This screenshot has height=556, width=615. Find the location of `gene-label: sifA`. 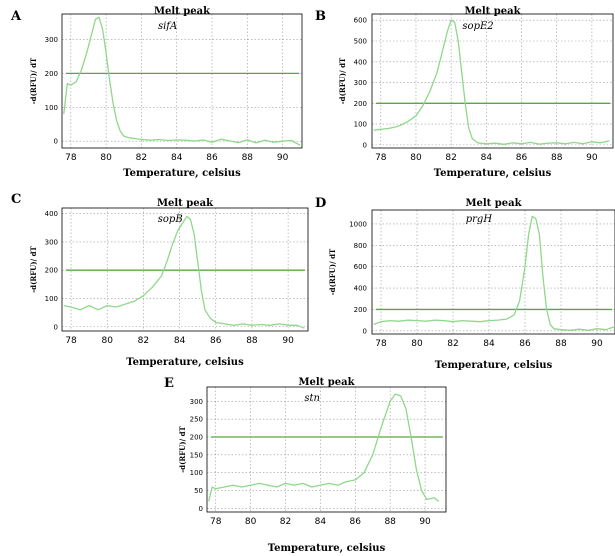

gene-label: sifA is located at coordinates (167, 26).